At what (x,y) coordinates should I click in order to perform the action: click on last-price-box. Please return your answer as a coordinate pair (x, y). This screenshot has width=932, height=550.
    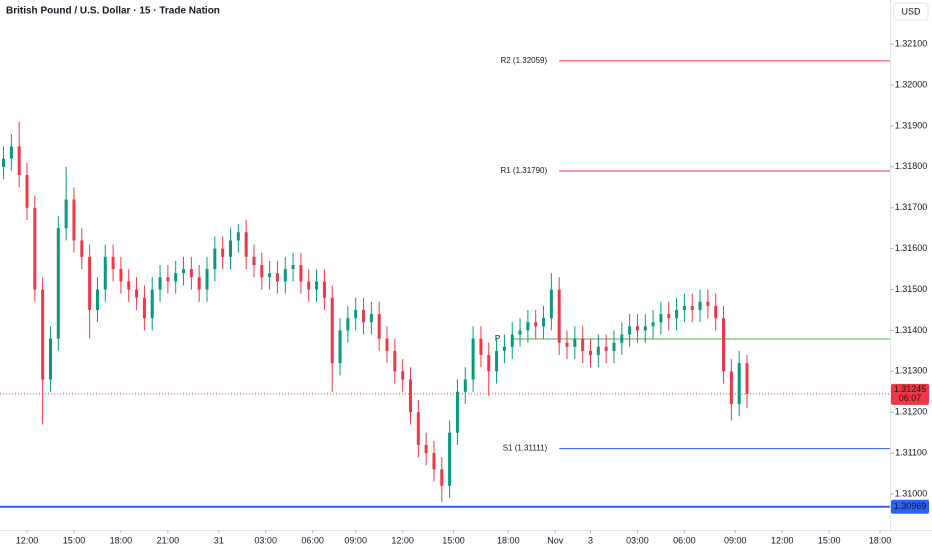
    Looking at the image, I should click on (910, 394).